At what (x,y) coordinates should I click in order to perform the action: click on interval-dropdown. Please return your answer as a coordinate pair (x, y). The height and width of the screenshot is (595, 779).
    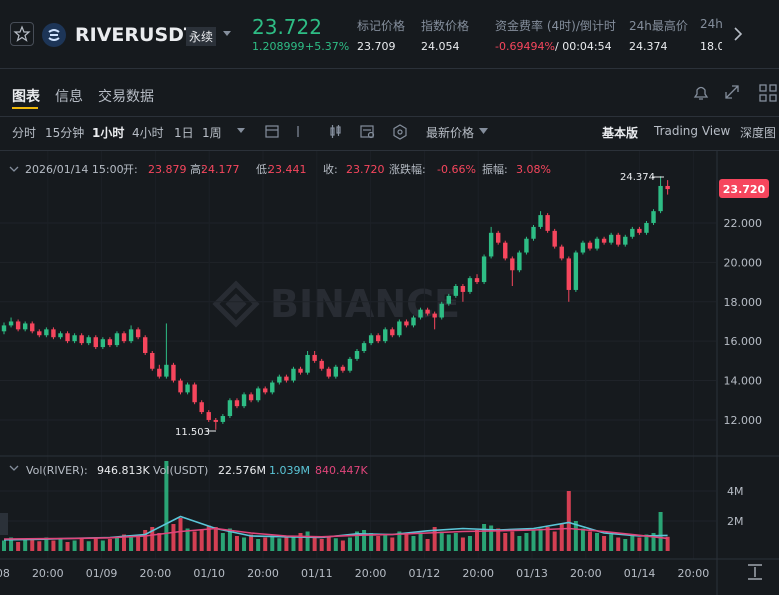
    Looking at the image, I should click on (241, 130).